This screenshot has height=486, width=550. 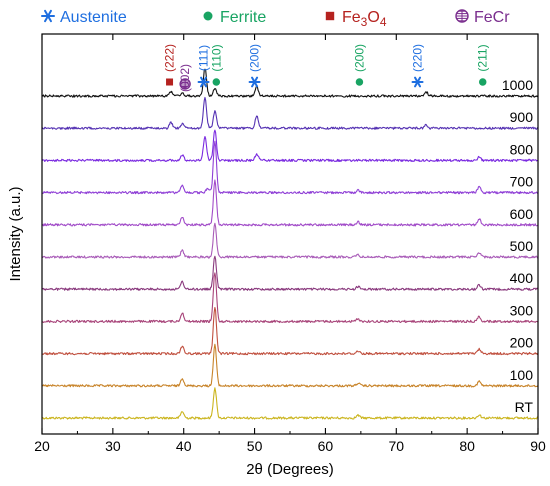 I want to click on series-label-RT: RT, so click(x=524, y=407).